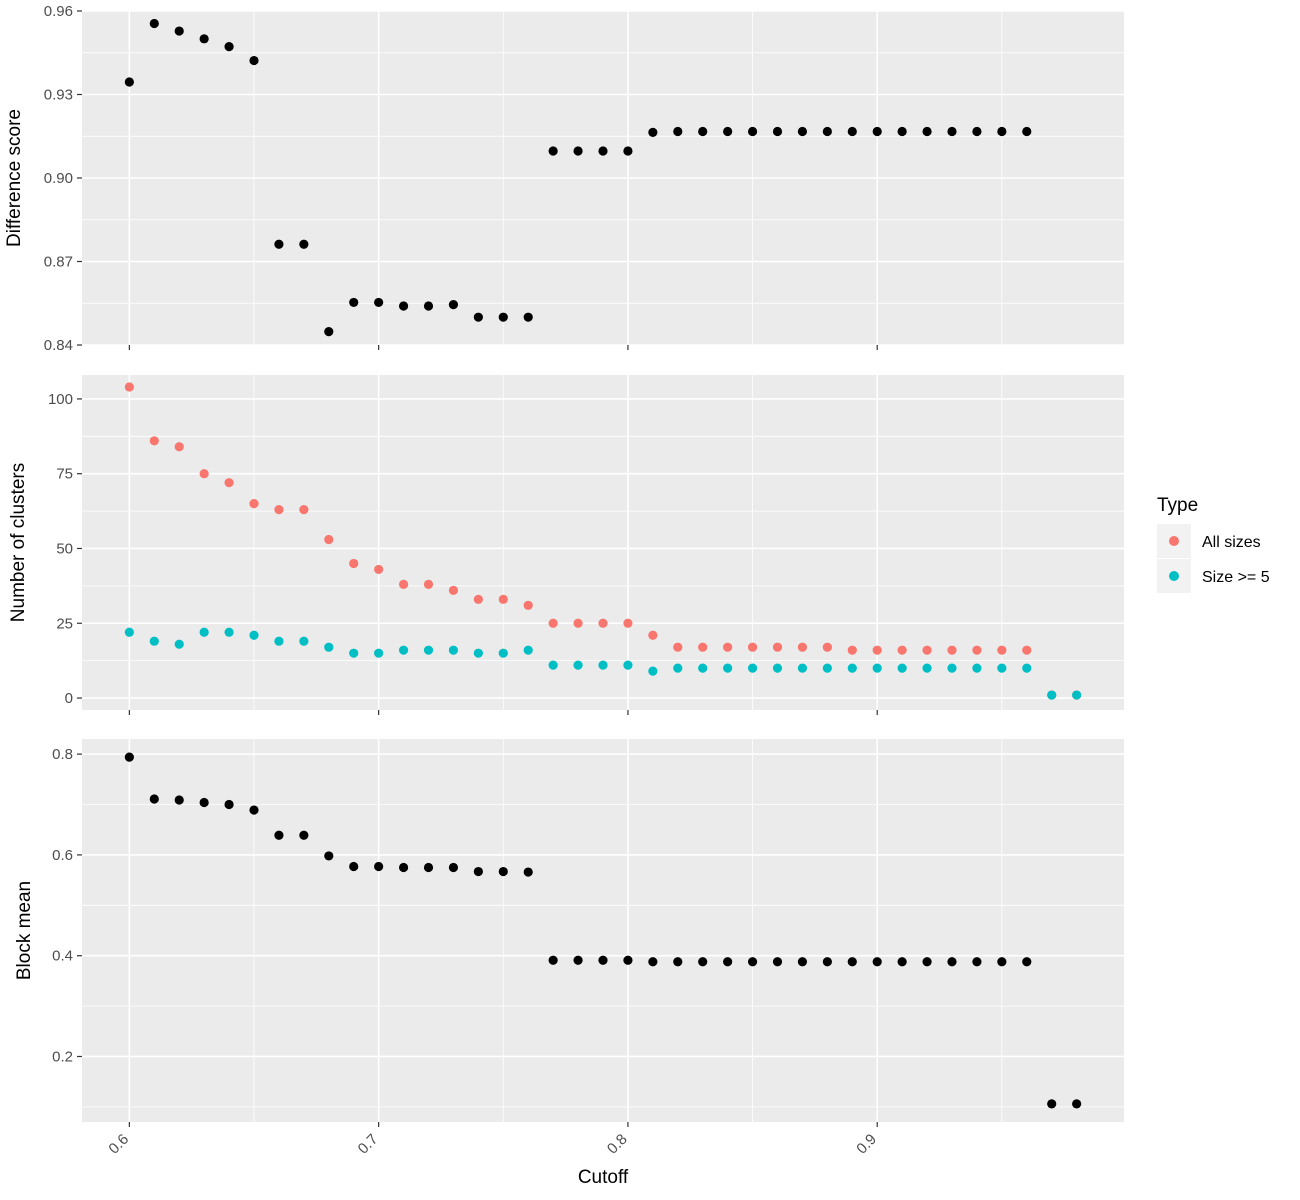 The height and width of the screenshot is (1200, 1300). I want to click on x-axis: 0.6 0.7 0.8 0.9, so click(492, 1144).